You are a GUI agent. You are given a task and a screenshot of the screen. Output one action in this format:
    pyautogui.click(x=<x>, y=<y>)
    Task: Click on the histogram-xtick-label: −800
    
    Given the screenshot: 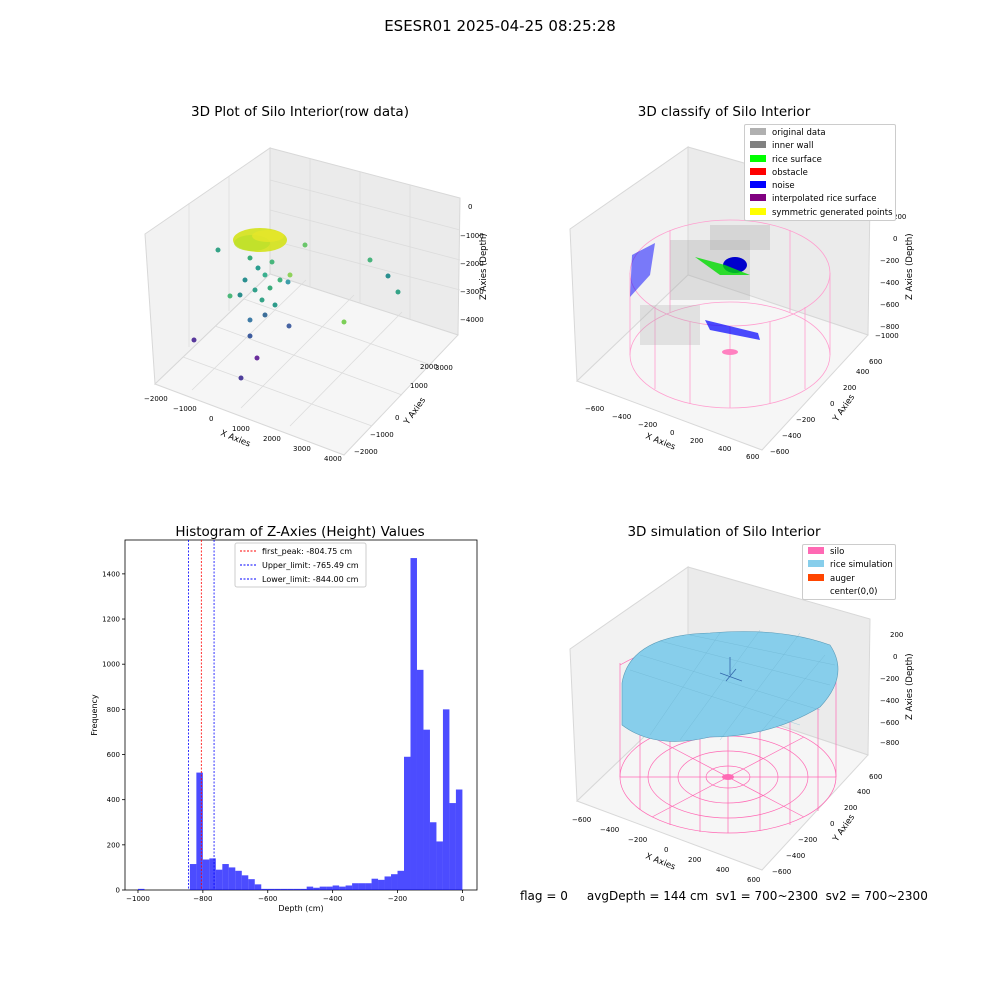 What is the action you would take?
    pyautogui.click(x=202, y=899)
    